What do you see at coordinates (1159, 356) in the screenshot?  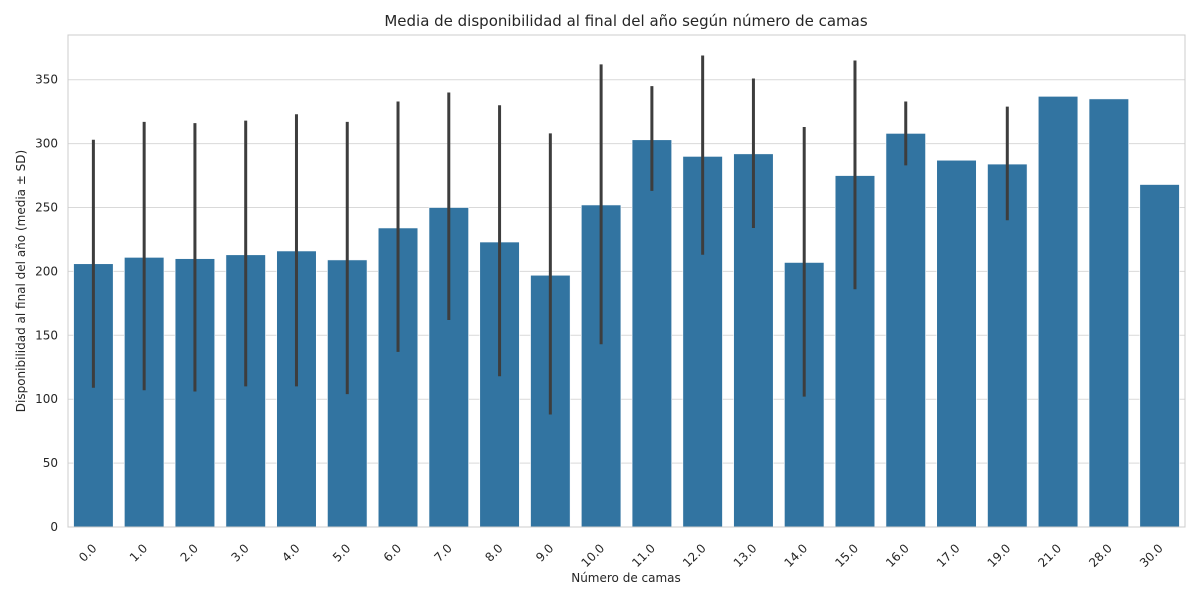 I see `bar-30.0` at bounding box center [1159, 356].